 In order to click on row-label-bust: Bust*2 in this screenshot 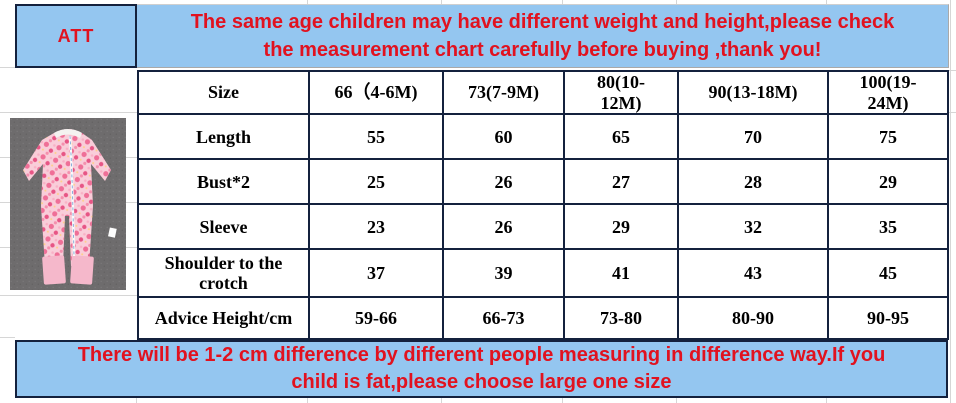, I will do `click(223, 182)`.